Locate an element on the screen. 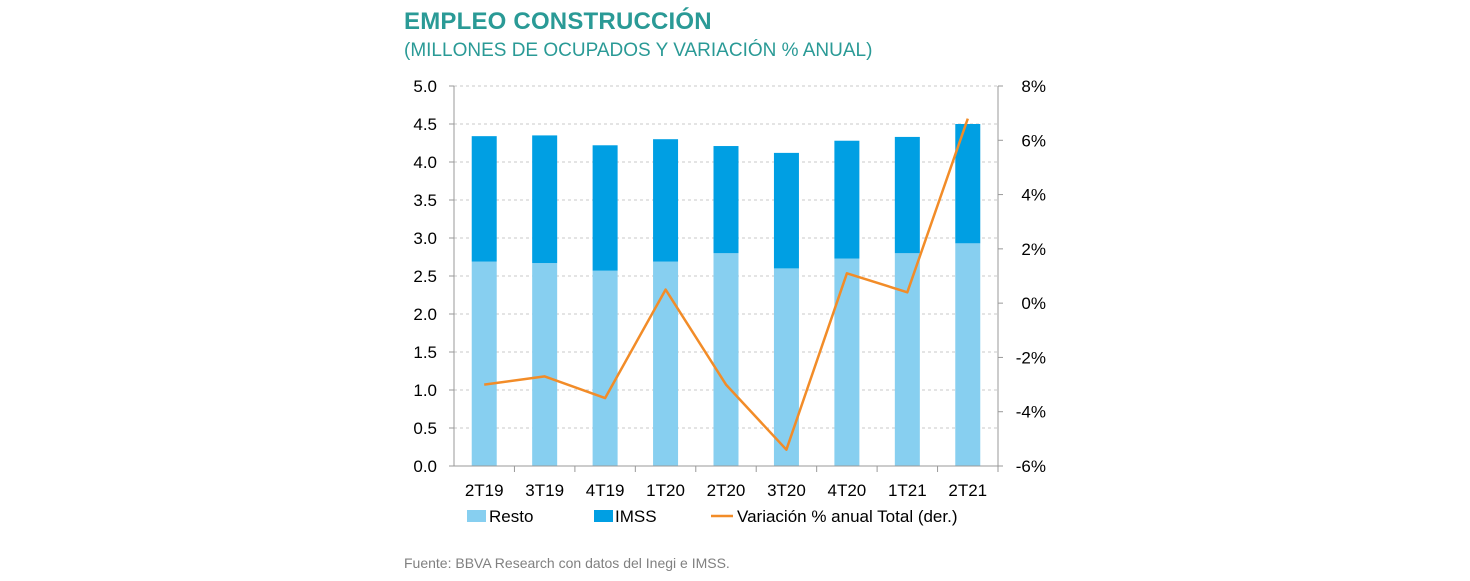 The height and width of the screenshot is (581, 1470). y-left-tick-label: 0.0 is located at coordinates (425, 466).